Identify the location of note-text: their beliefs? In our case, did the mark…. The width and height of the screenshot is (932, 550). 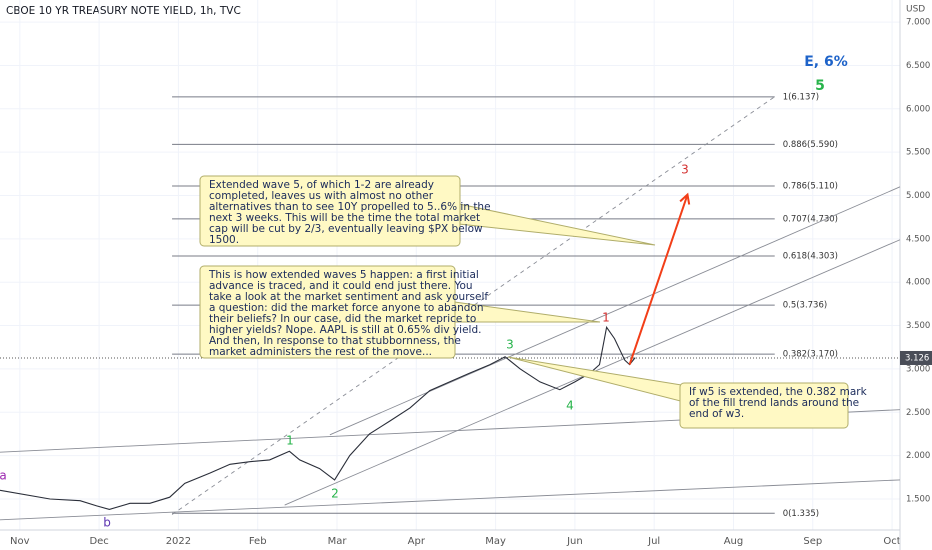
(342, 319).